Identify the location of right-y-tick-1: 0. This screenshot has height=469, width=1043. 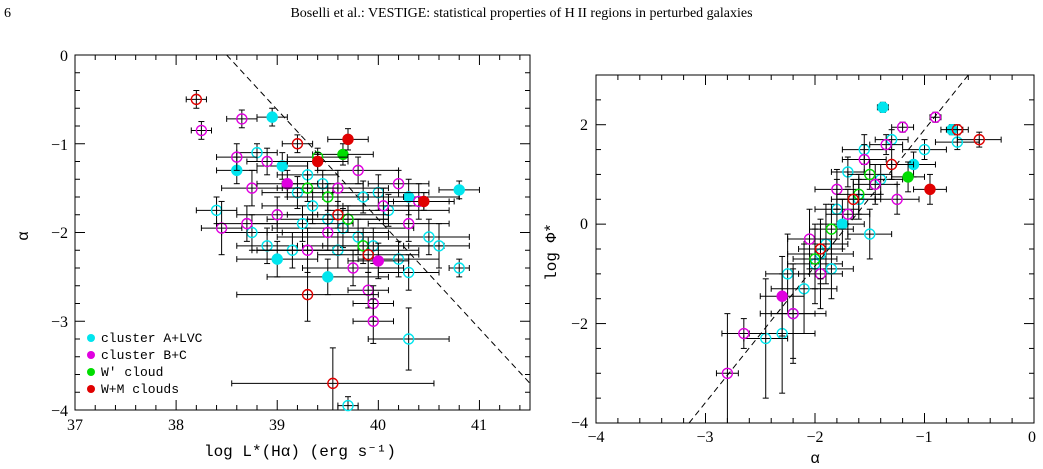
(584, 224).